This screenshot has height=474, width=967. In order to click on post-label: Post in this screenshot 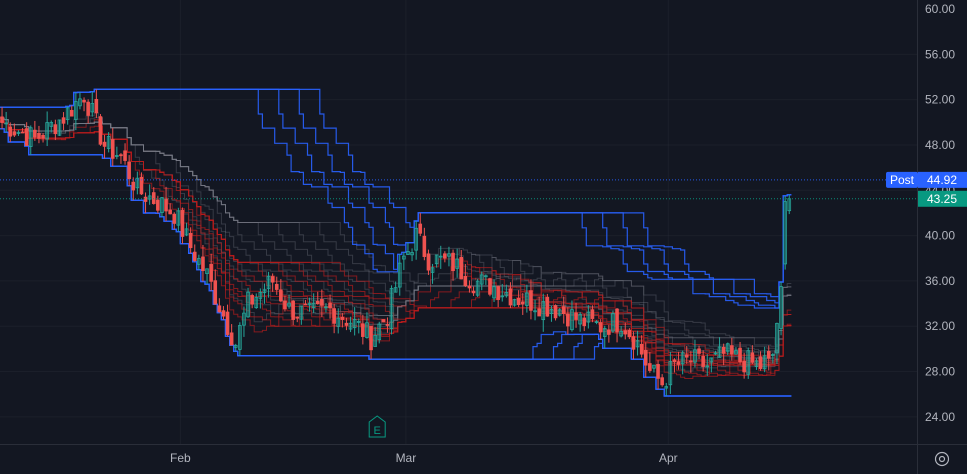, I will do `click(902, 180)`.